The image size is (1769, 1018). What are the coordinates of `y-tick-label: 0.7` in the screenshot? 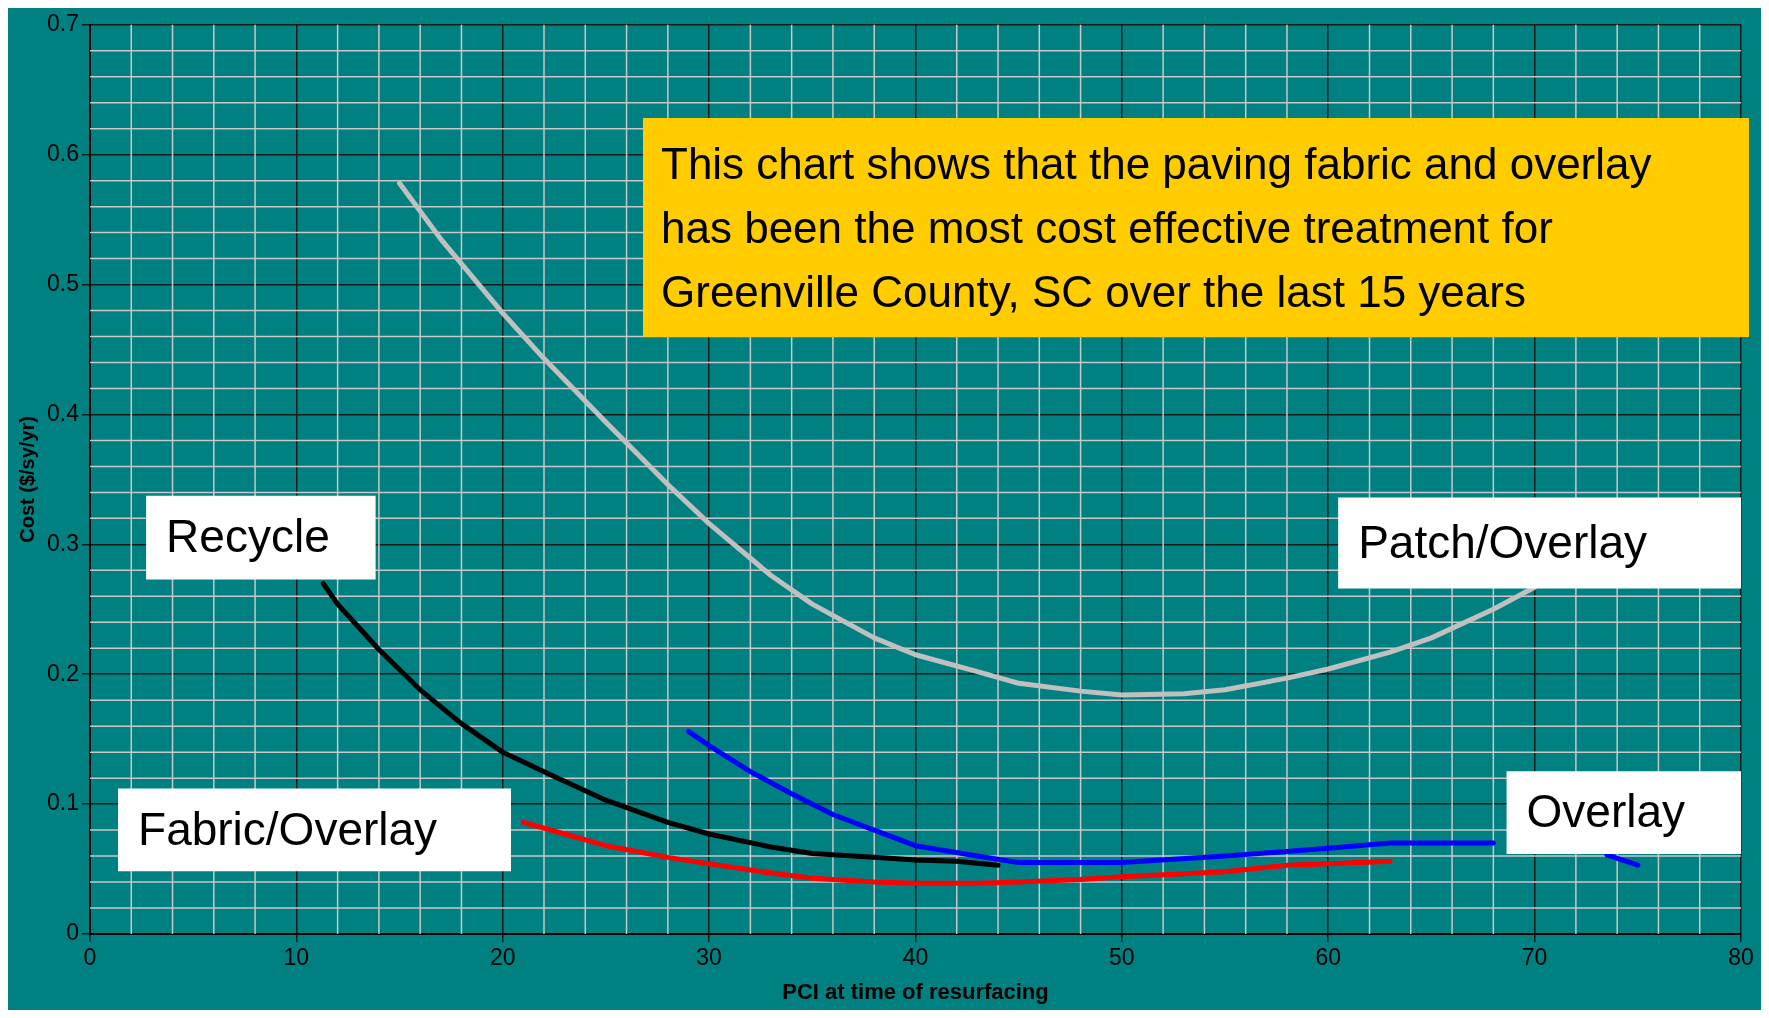 It's located at (62, 23).